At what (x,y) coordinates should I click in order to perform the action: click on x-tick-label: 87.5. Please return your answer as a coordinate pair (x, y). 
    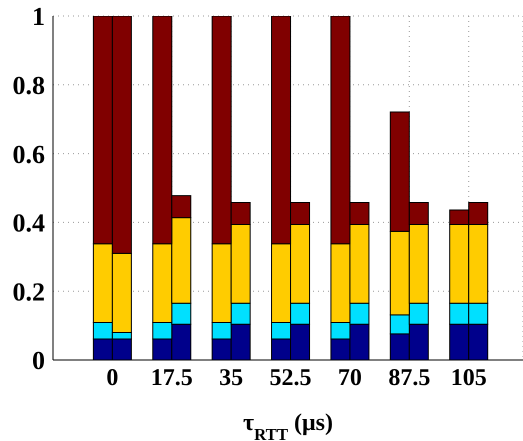
    Looking at the image, I should click on (409, 378).